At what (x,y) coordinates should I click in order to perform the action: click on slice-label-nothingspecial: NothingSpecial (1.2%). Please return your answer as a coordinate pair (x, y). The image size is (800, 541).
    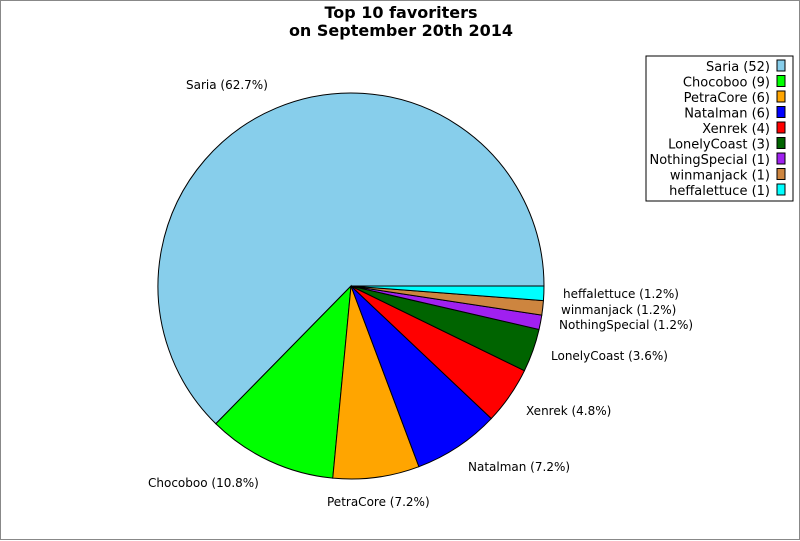
    Looking at the image, I should click on (626, 325).